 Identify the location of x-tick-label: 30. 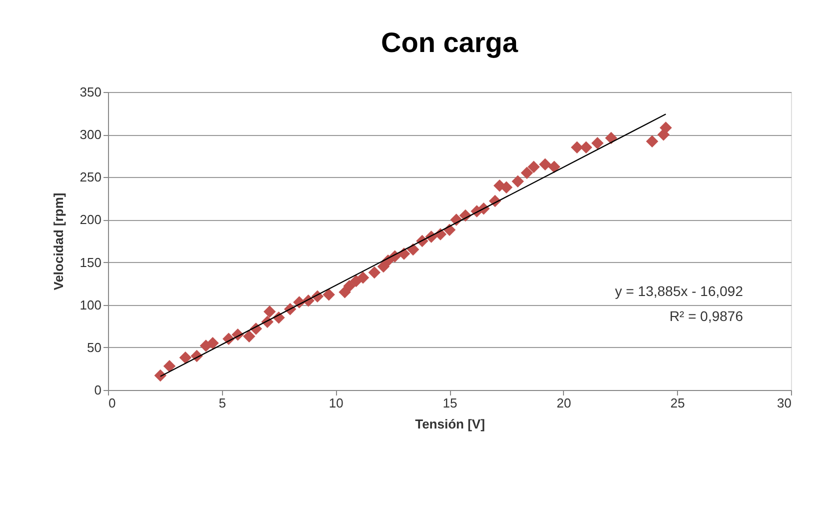
(784, 403).